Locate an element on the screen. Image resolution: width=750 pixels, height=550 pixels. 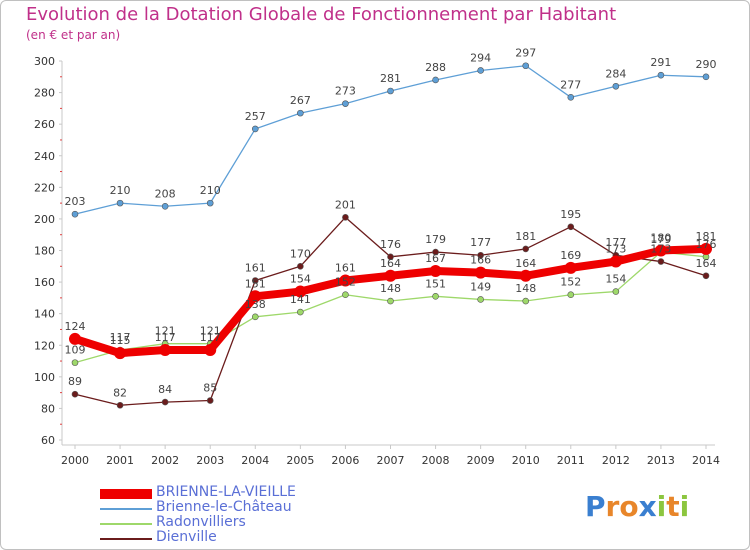
y-tick-label: 280 is located at coordinates (44, 93).